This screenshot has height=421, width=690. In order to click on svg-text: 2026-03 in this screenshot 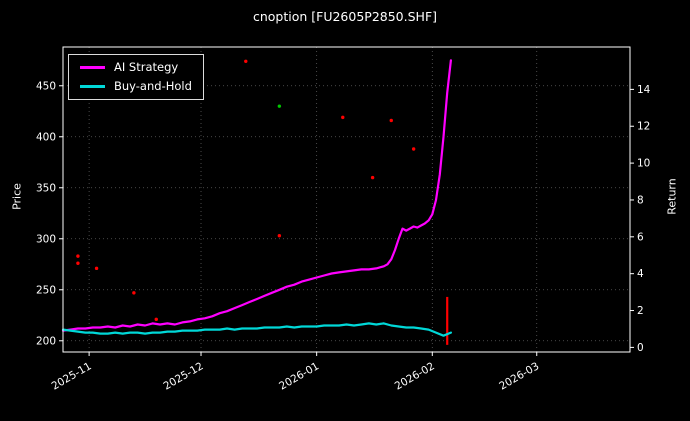, I will do `click(519, 376)`.